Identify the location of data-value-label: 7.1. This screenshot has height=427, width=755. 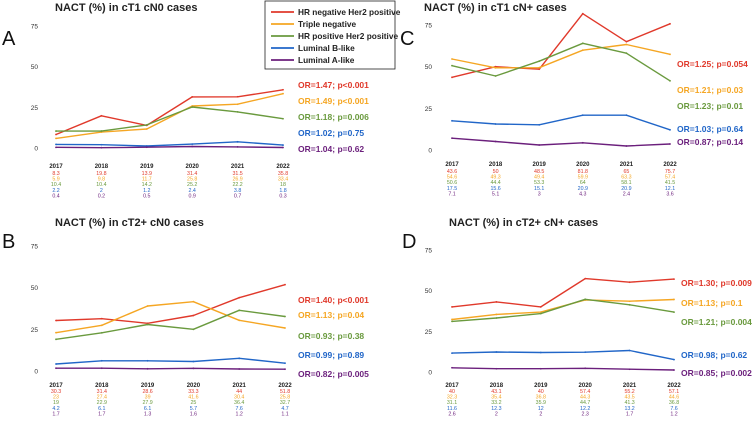
(451, 194).